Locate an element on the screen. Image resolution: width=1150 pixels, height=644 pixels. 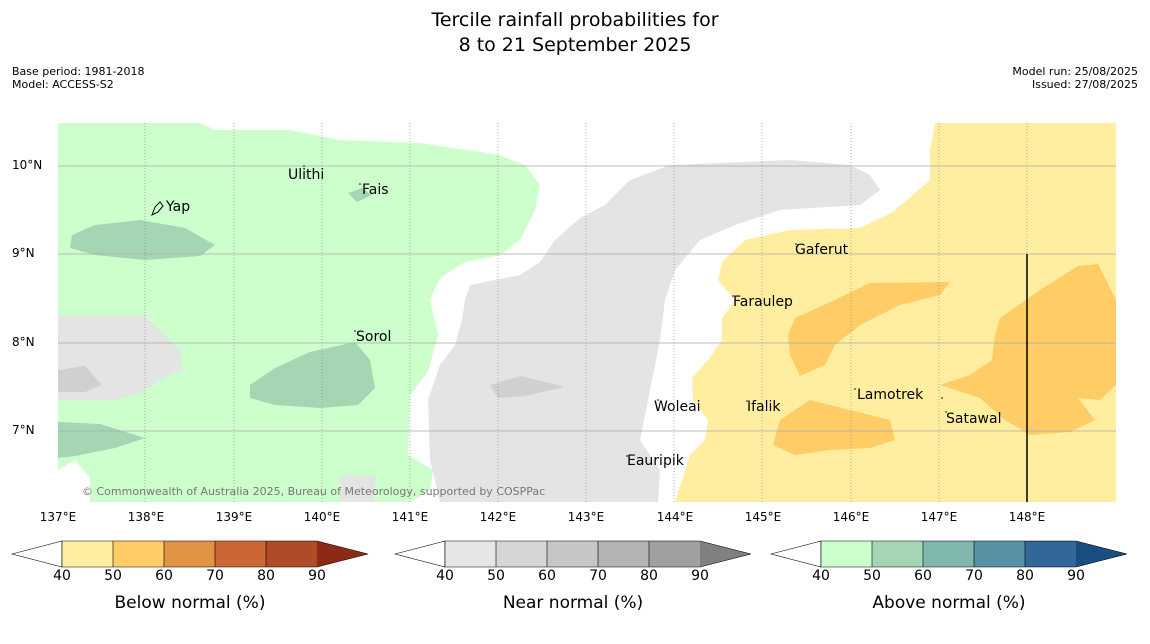
lon-label-148e: 148°E is located at coordinates (1027, 517).